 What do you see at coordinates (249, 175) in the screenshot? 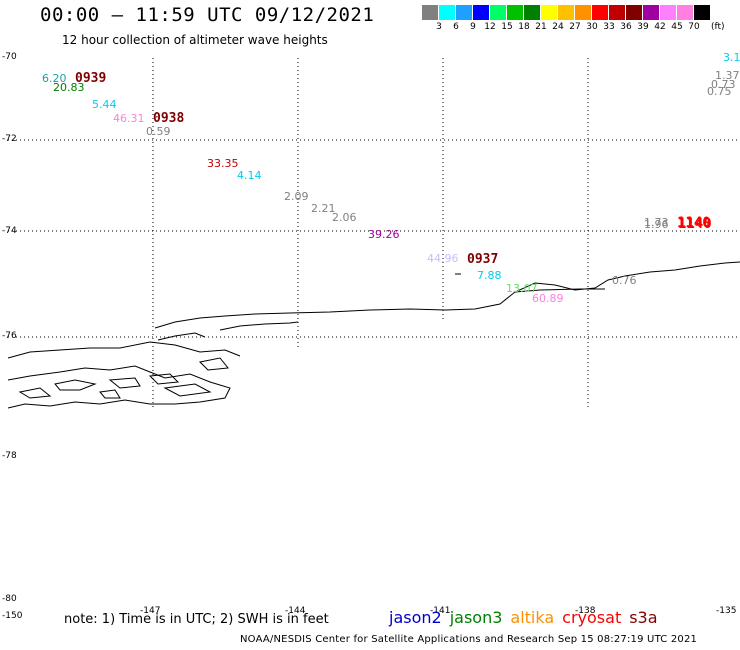
I see `wave-height-label: 4.14` at bounding box center [249, 175].